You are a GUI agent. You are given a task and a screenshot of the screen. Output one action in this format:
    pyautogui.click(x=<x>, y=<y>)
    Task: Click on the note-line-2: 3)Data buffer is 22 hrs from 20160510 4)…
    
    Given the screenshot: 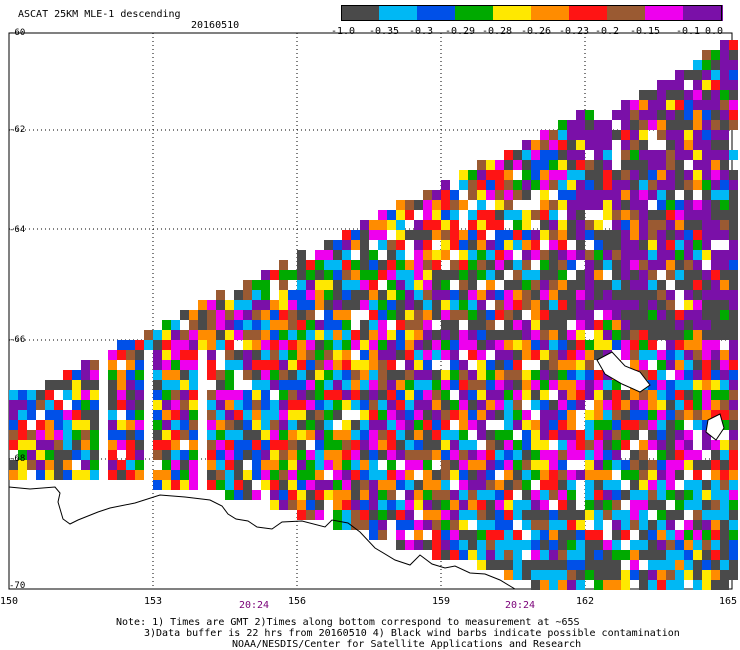 What is the action you would take?
    pyautogui.click(x=412, y=633)
    